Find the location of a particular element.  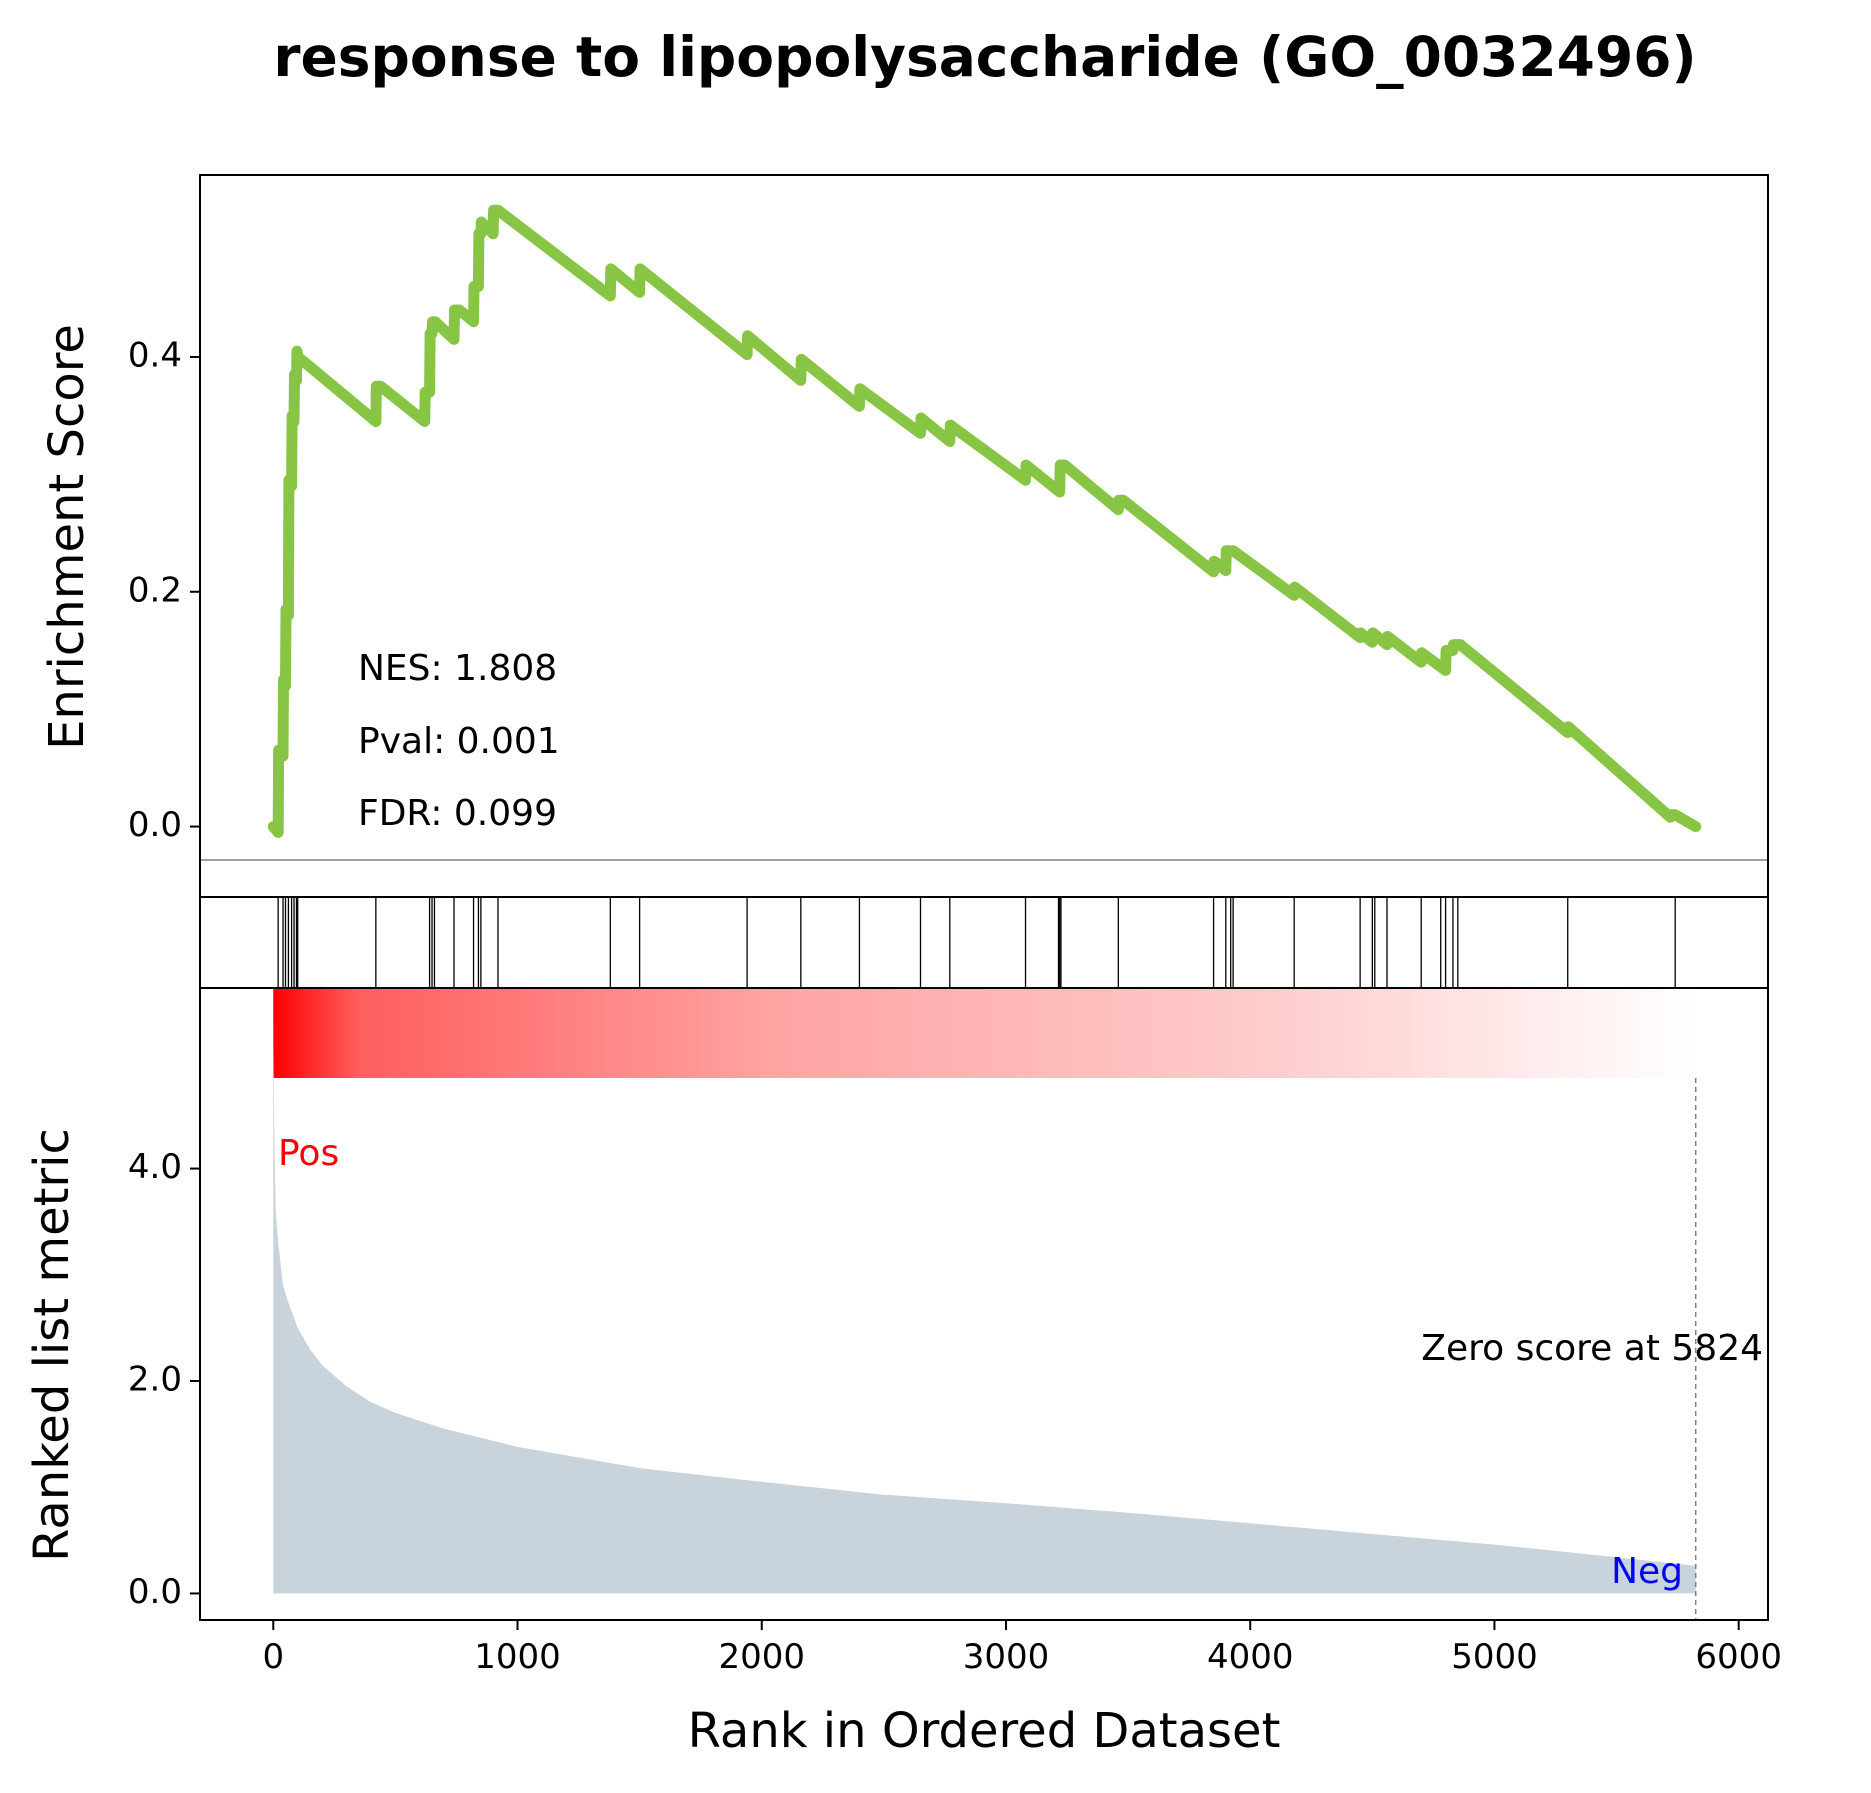

metric-y-tick-label: 4.0 is located at coordinates (155, 1167).